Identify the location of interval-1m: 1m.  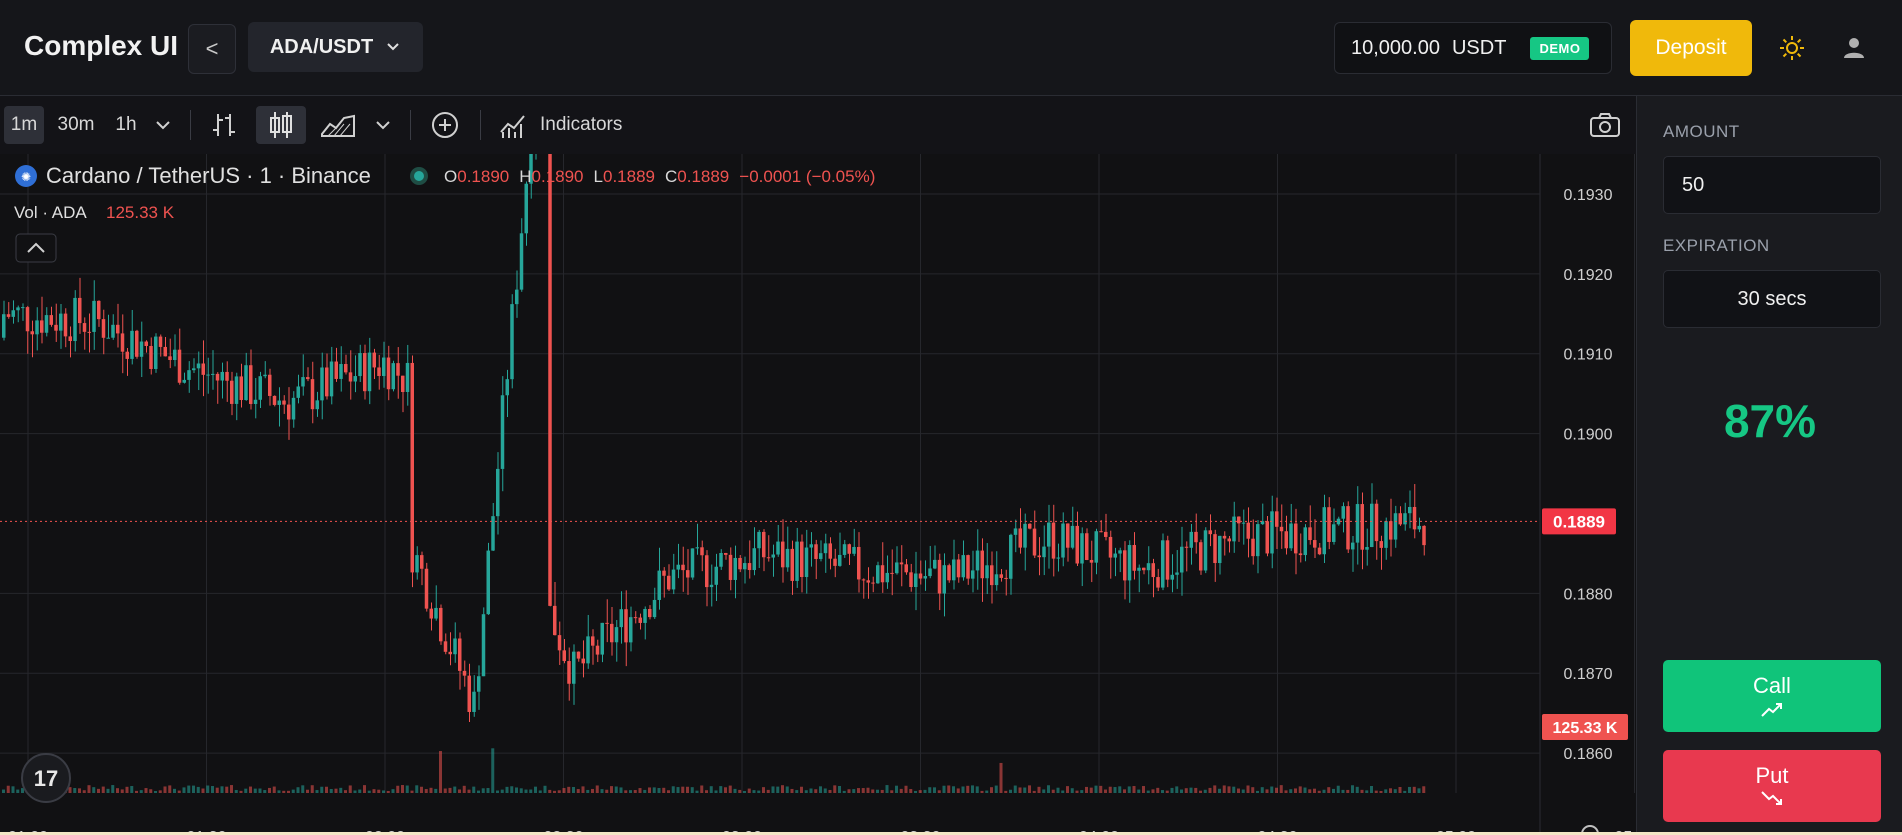
(24, 125).